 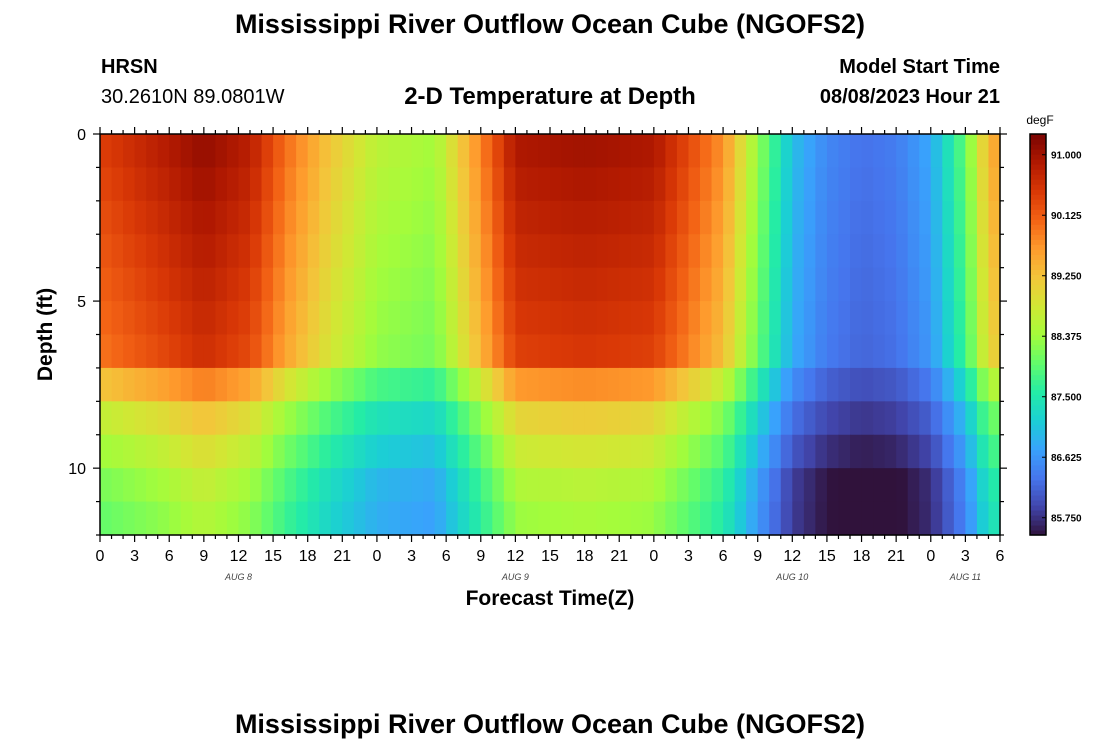 What do you see at coordinates (411, 556) in the screenshot?
I see `x-tick-label: 3` at bounding box center [411, 556].